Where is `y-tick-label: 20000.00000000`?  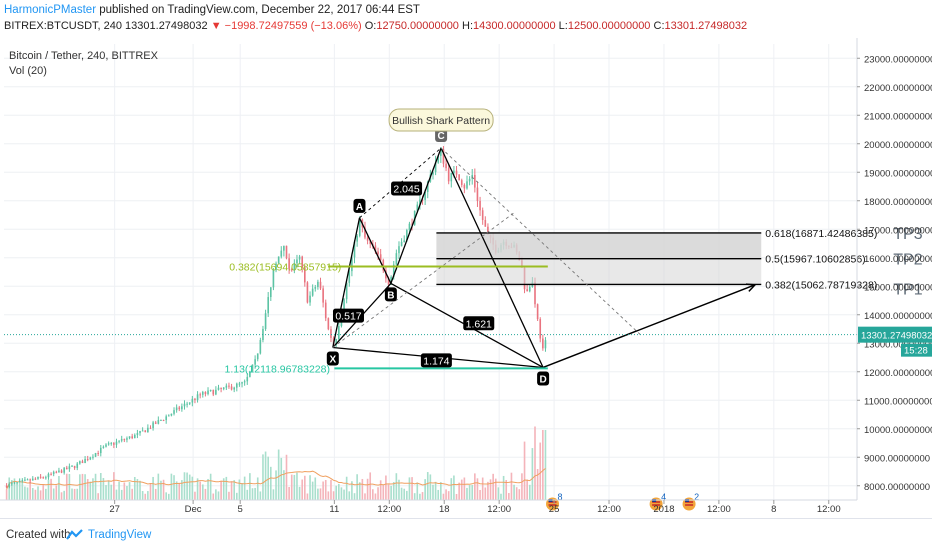
y-tick-label: 20000.00000000 is located at coordinates (898, 145).